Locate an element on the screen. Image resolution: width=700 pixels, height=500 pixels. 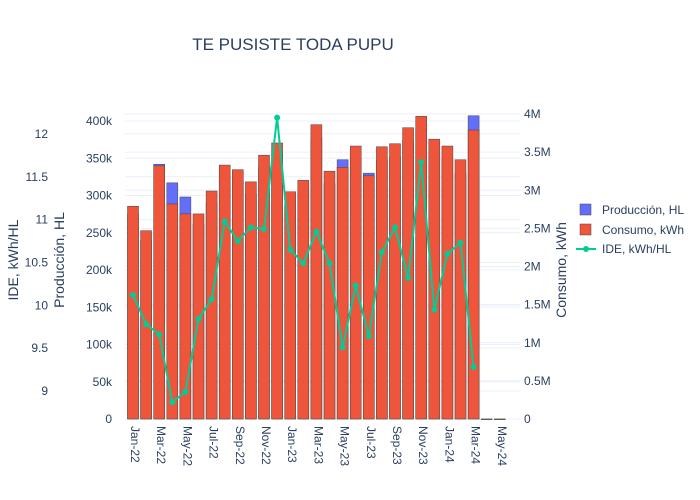
x-tick-label: Mar-24 is located at coordinates (476, 445).